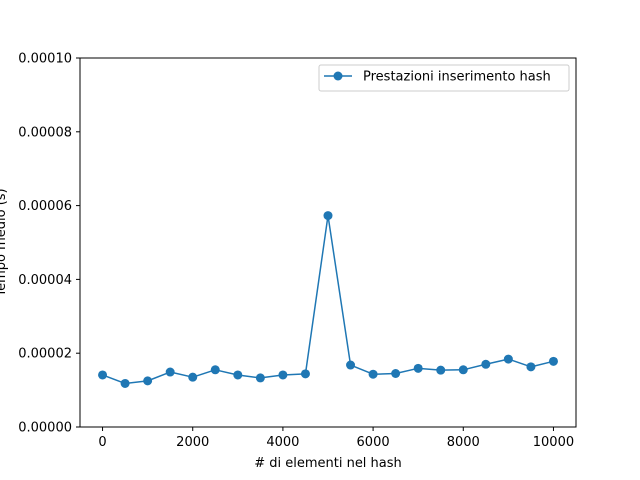 The height and width of the screenshot is (480, 640). Describe the element at coordinates (338, 76) in the screenshot. I see `legend-series-marker` at that location.